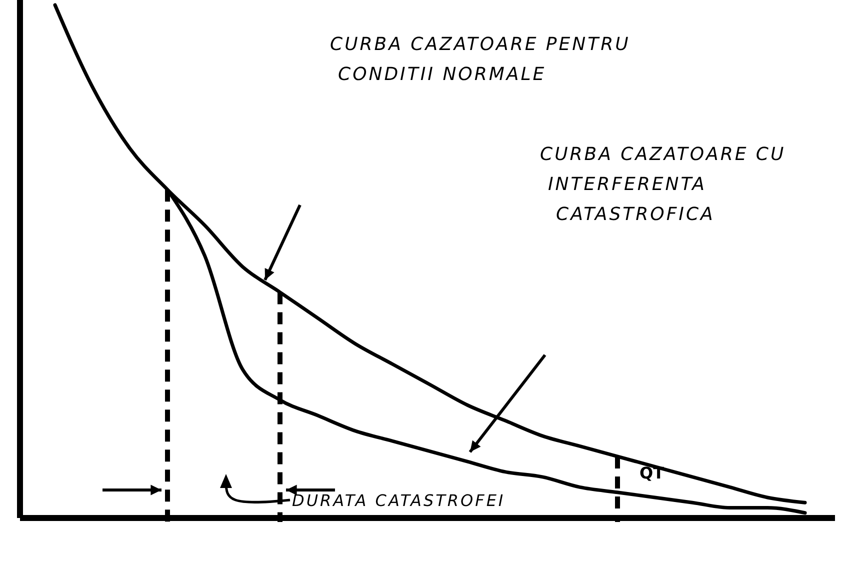 The image size is (842, 572). I want to click on annotation: CURBA CAZATOARE CU INTERFERENTA CATASTROFICA, so click(663, 184).